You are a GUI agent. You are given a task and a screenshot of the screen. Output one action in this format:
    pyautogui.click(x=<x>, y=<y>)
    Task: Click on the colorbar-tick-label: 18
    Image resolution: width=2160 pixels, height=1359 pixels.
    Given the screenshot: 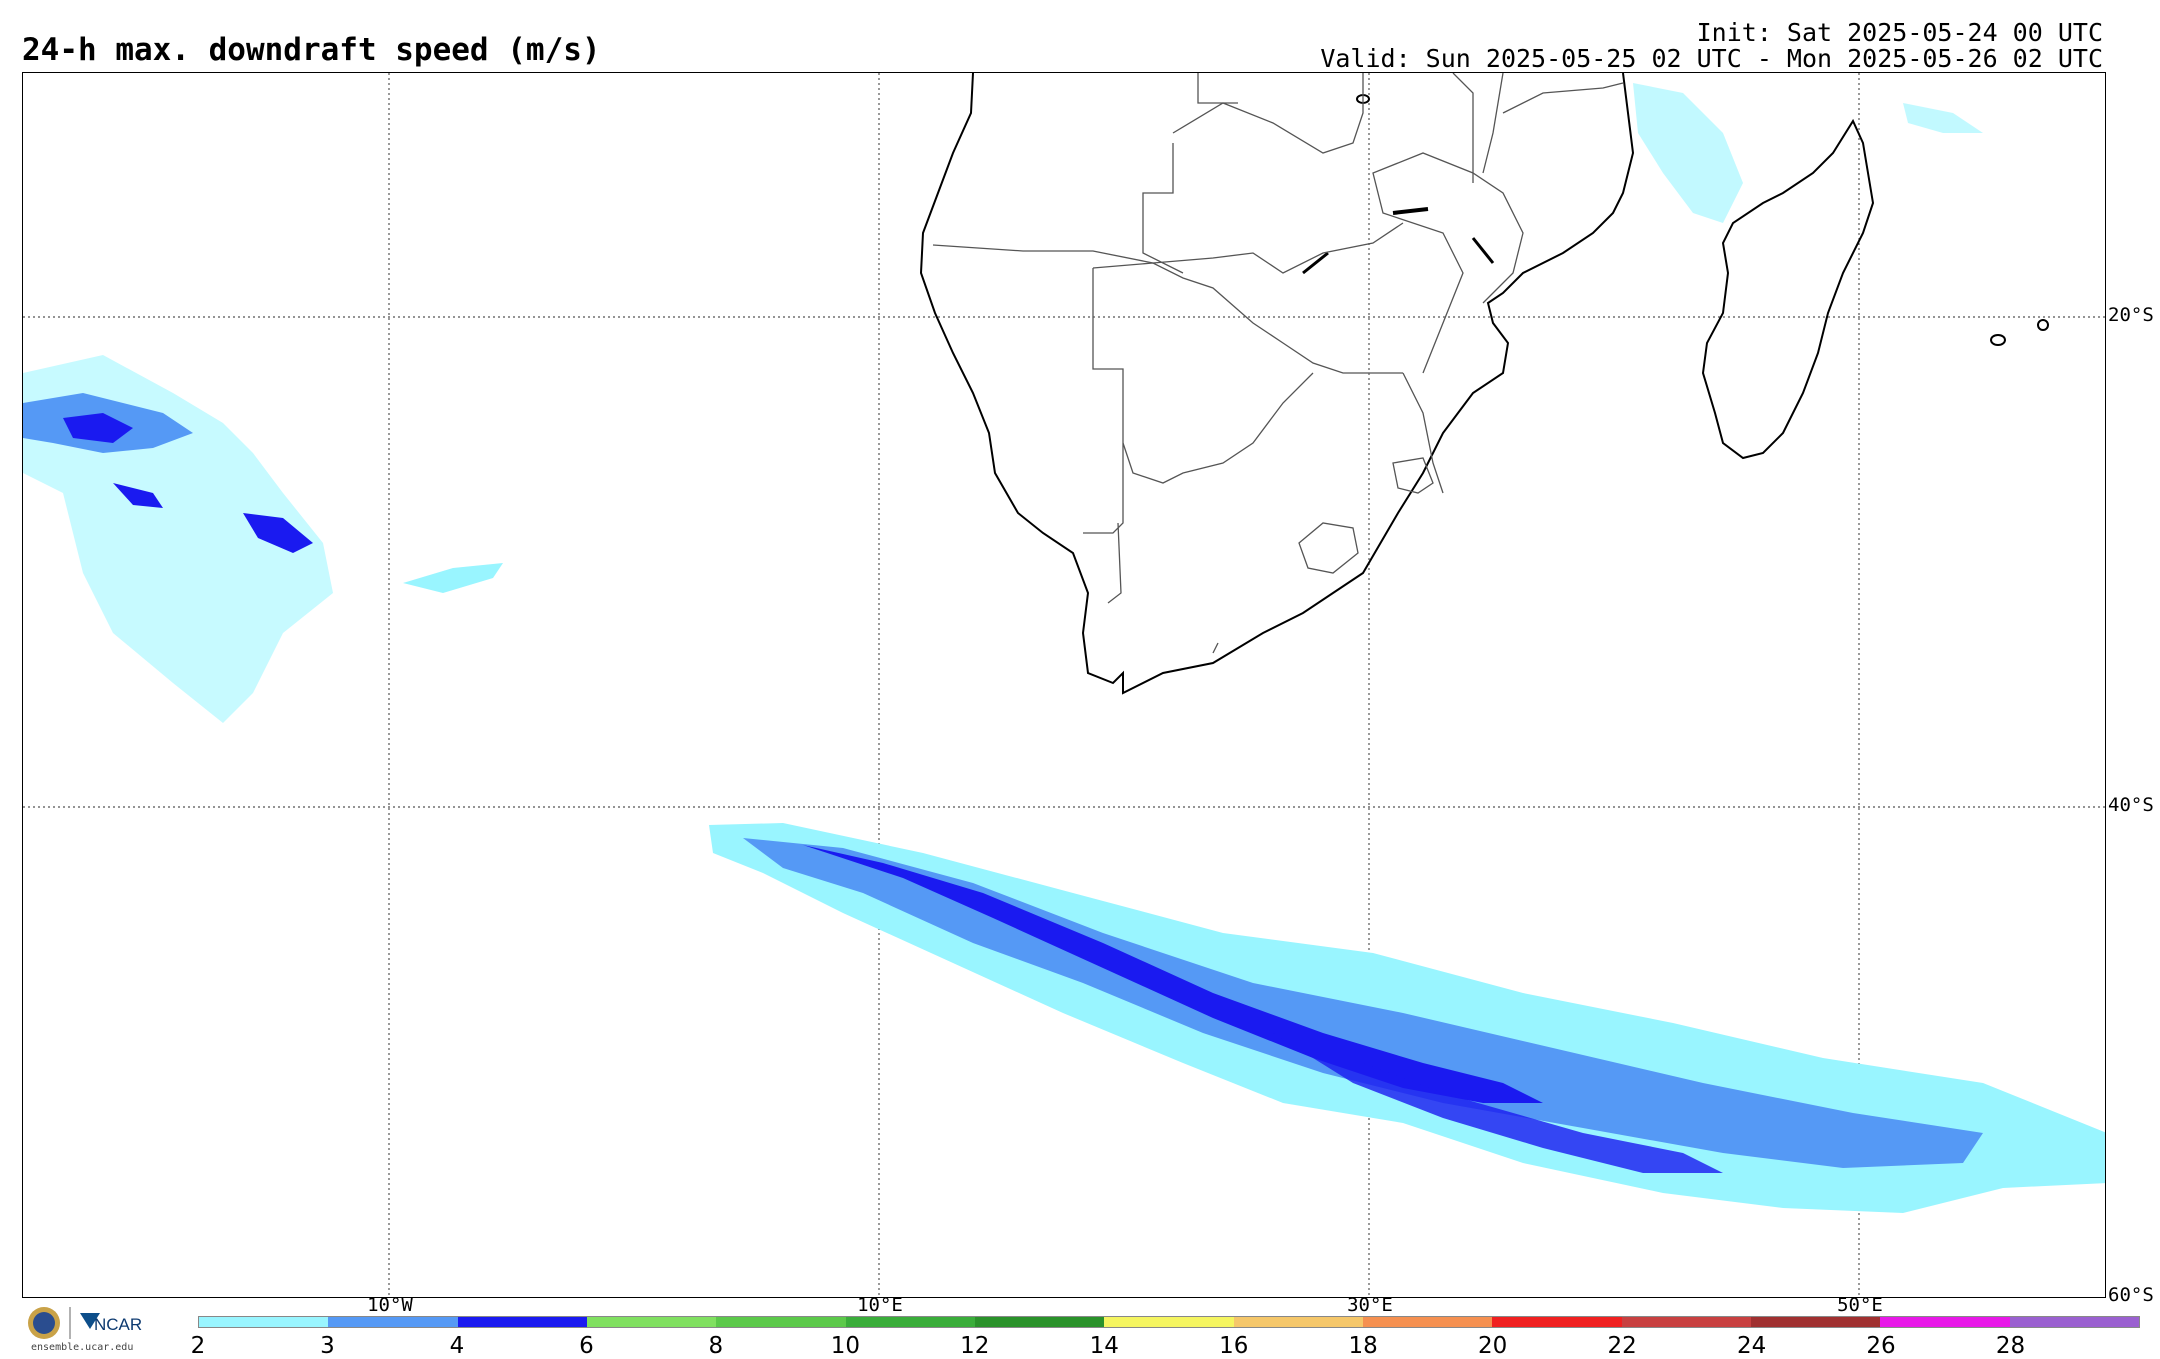 What is the action you would take?
    pyautogui.click(x=1363, y=1346)
    